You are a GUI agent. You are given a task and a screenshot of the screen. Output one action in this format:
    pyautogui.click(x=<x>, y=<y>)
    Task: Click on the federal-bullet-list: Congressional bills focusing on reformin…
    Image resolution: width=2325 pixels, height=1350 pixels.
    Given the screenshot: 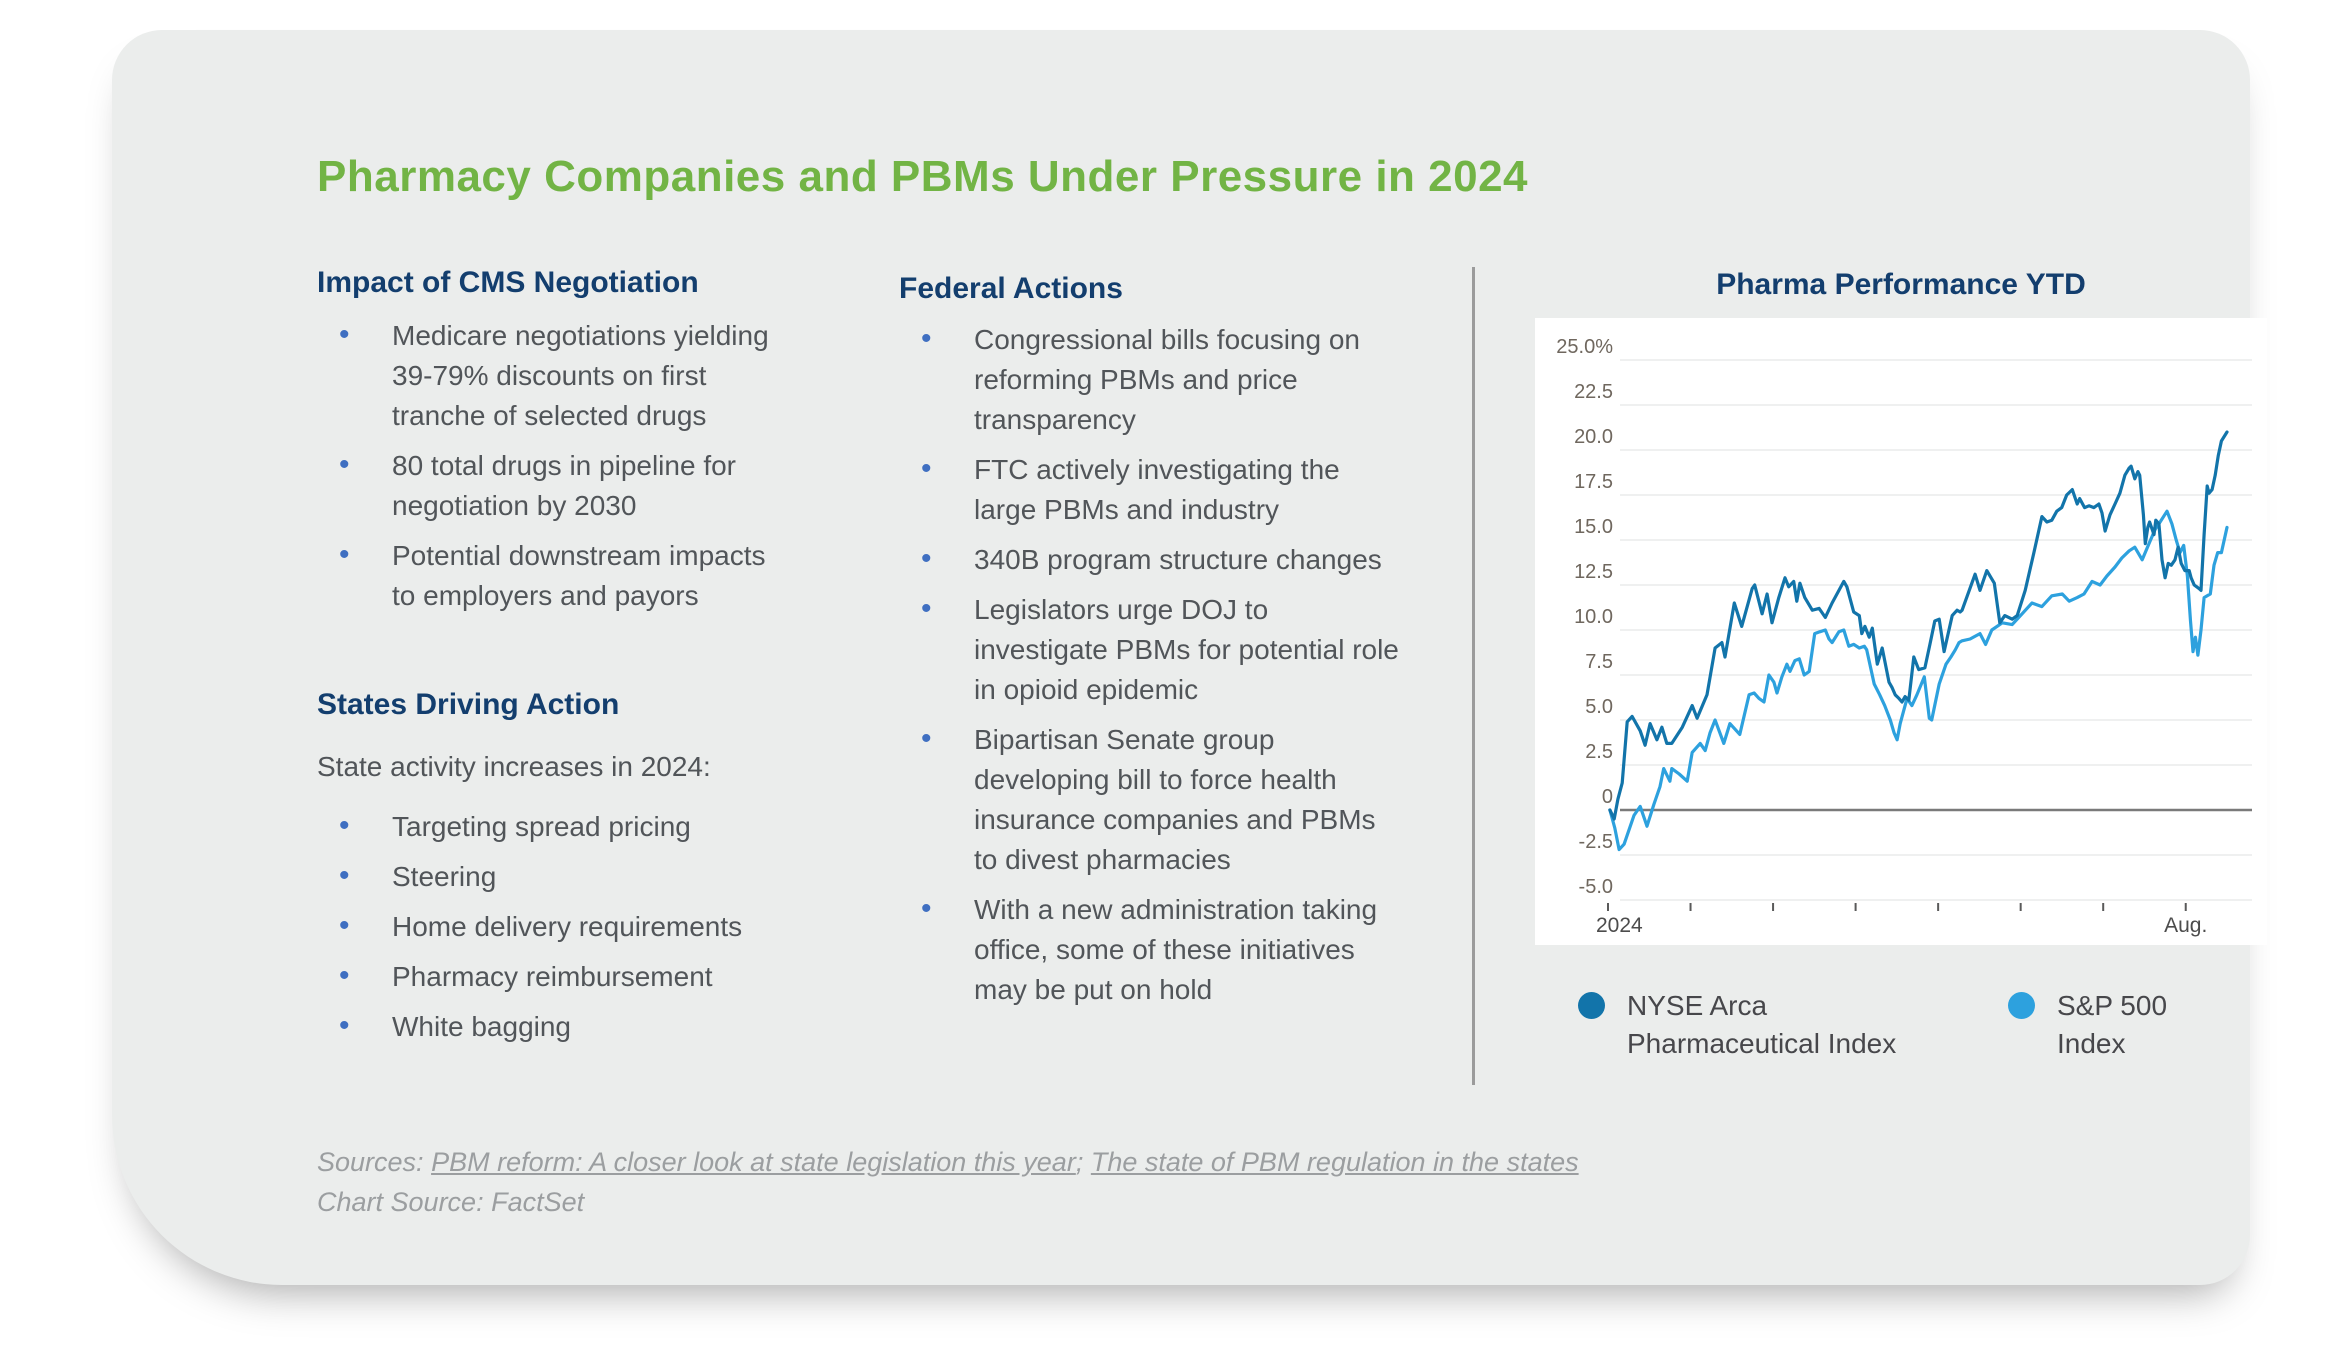 What is the action you would take?
    pyautogui.click(x=1151, y=669)
    